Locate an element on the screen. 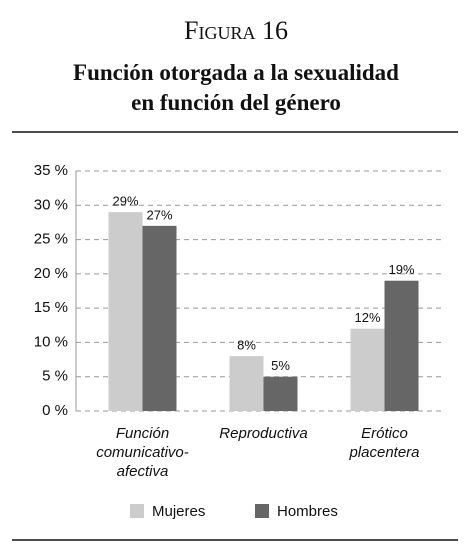  y-tick-label: 25 % is located at coordinates (51, 239).